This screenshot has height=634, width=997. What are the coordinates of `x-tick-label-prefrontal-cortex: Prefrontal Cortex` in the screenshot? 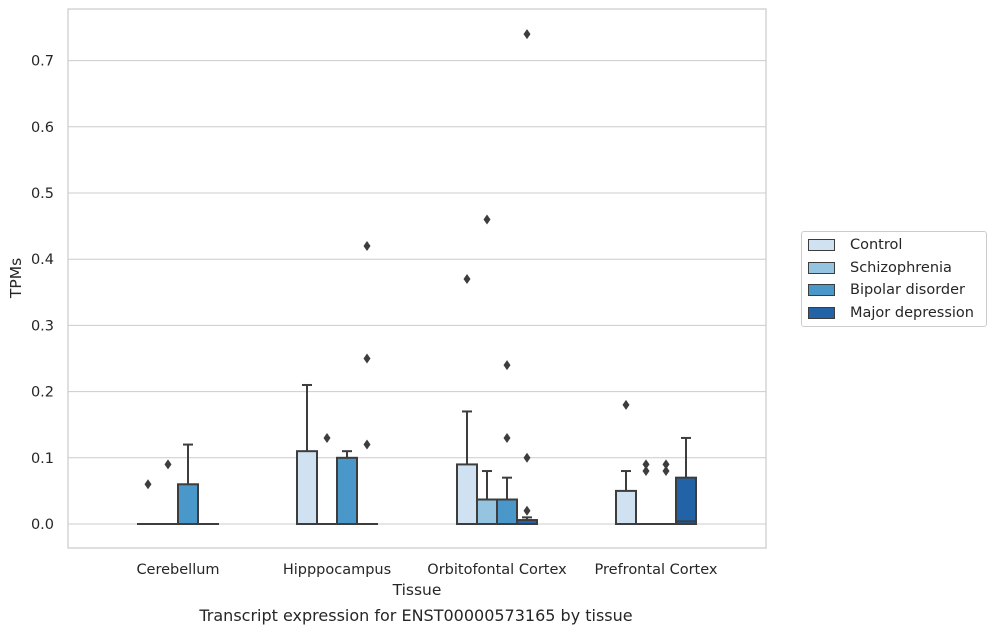 It's located at (656, 570).